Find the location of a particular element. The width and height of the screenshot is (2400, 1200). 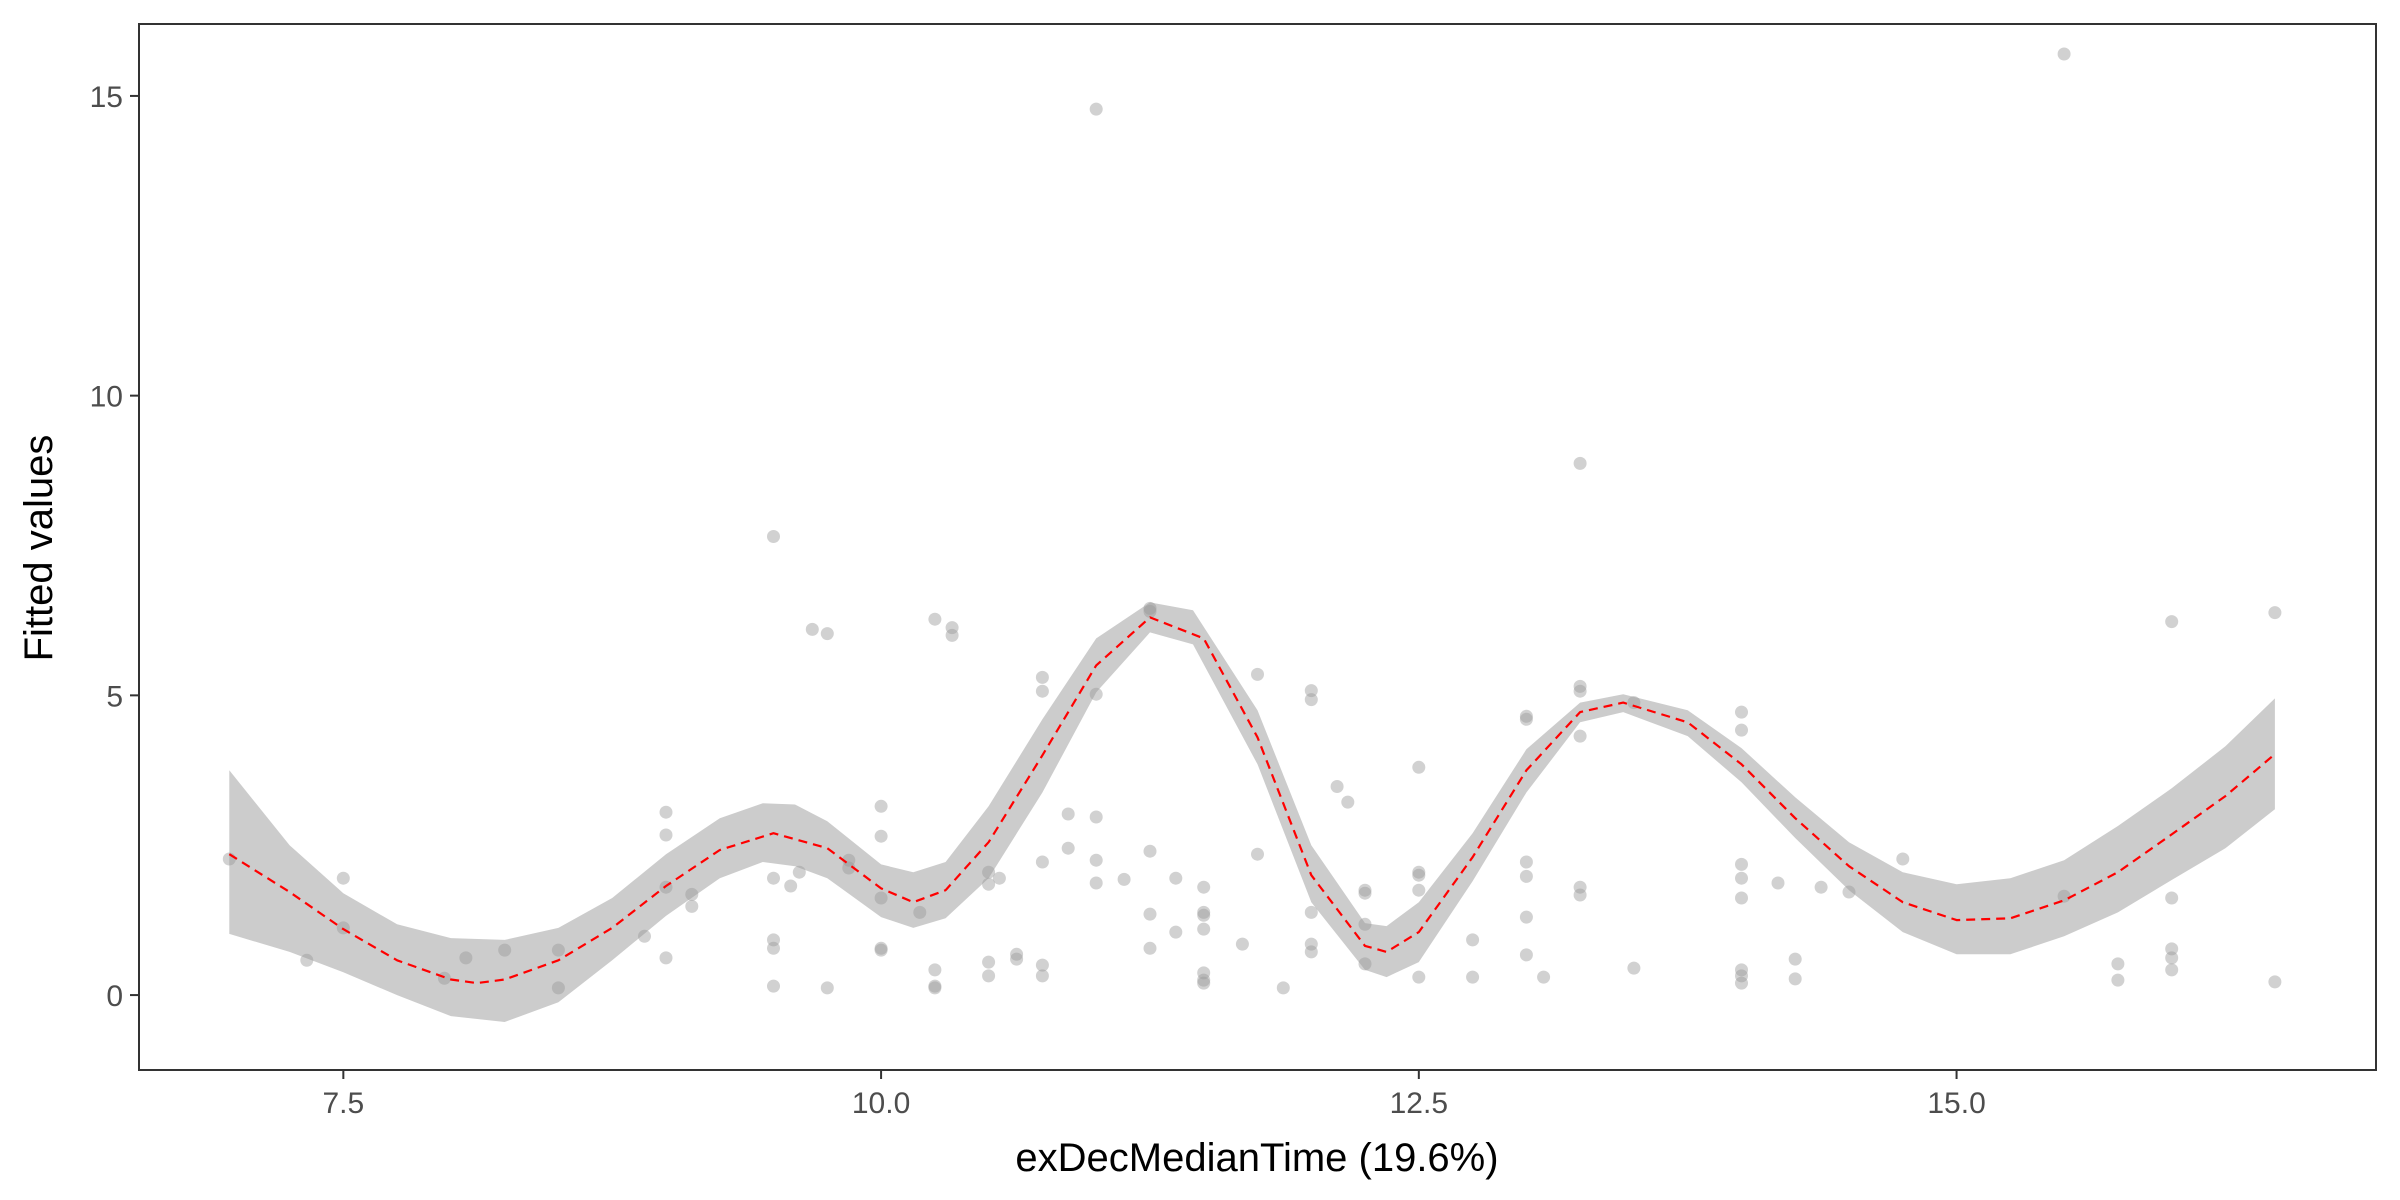

x-tick-label: 12.5 is located at coordinates (1419, 1103).